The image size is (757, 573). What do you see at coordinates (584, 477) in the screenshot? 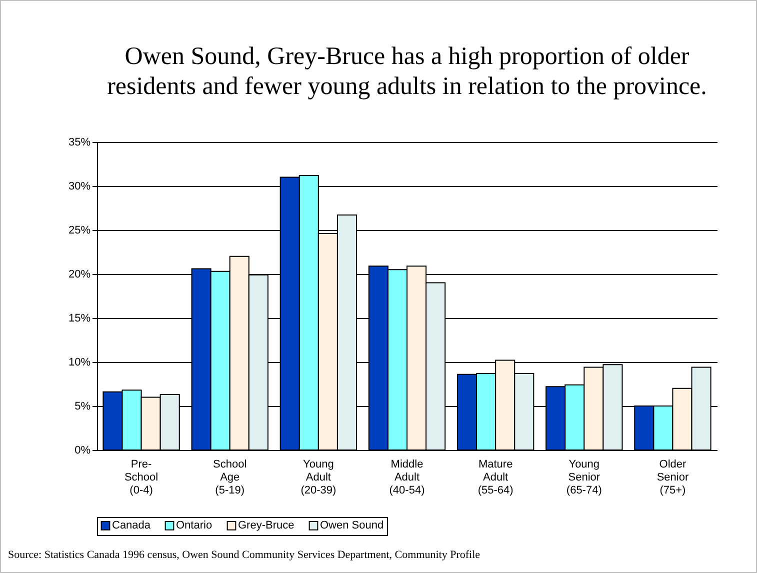
I see `x-tick-label: Young Senior (65-74)` at bounding box center [584, 477].